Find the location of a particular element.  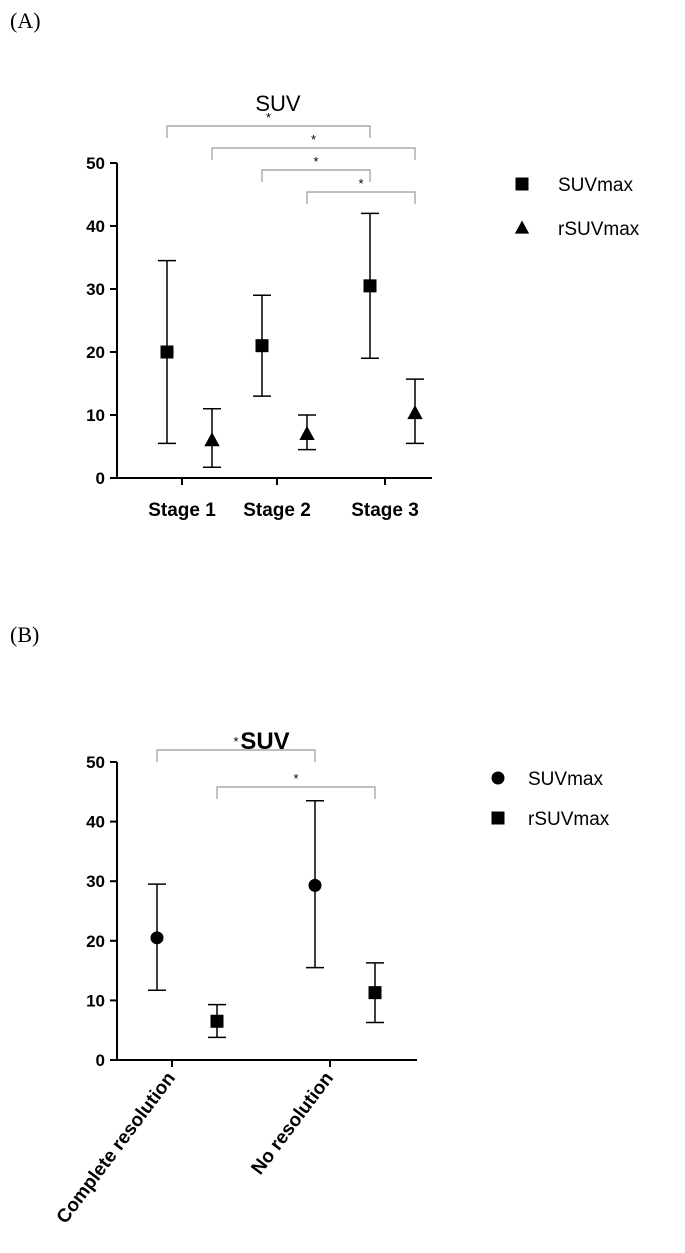

x-tick-label: Complete resolution is located at coordinates (116, 1147).